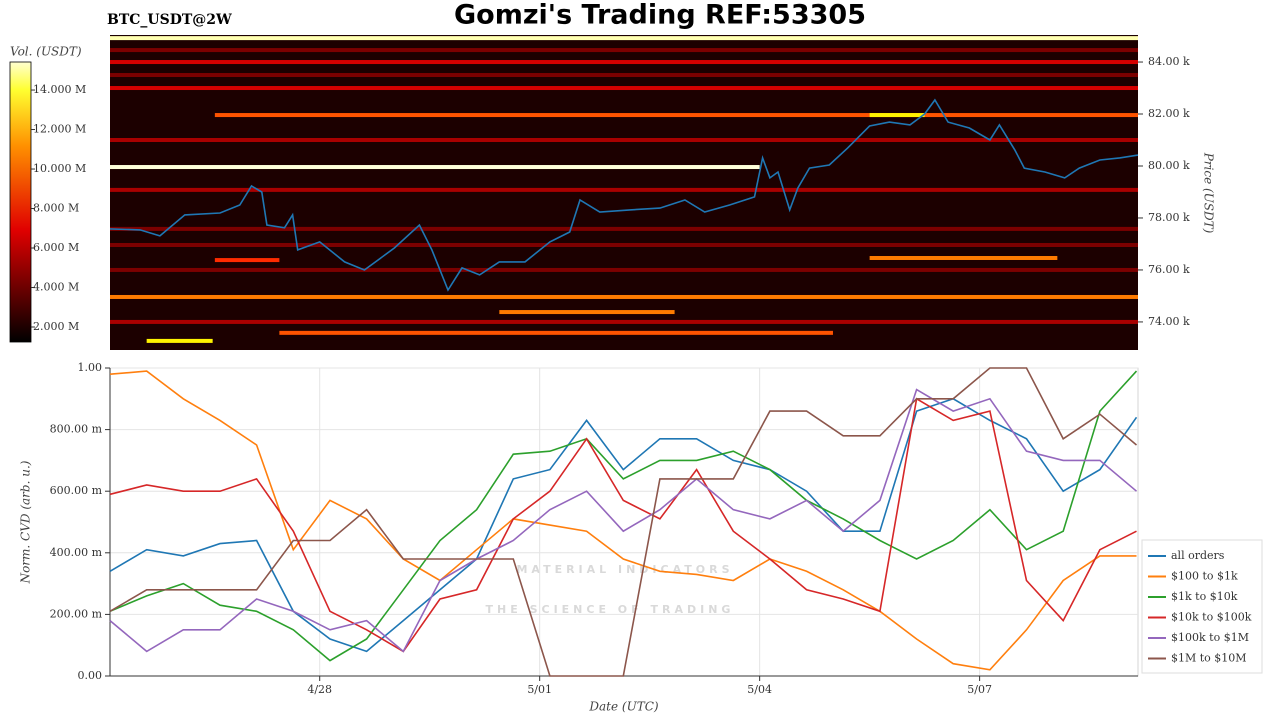  What do you see at coordinates (1210, 637) in the screenshot?
I see `legend-label: $100k to $1M` at bounding box center [1210, 637].